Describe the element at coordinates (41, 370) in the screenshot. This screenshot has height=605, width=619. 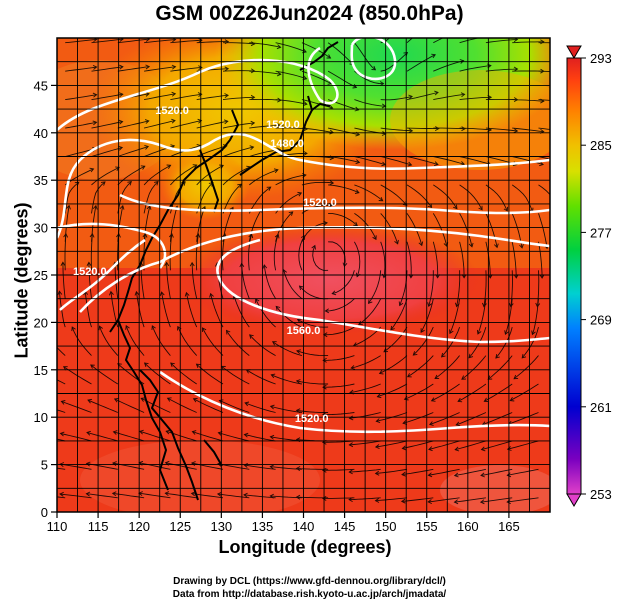
I see `y-tick-label: 15` at that location.